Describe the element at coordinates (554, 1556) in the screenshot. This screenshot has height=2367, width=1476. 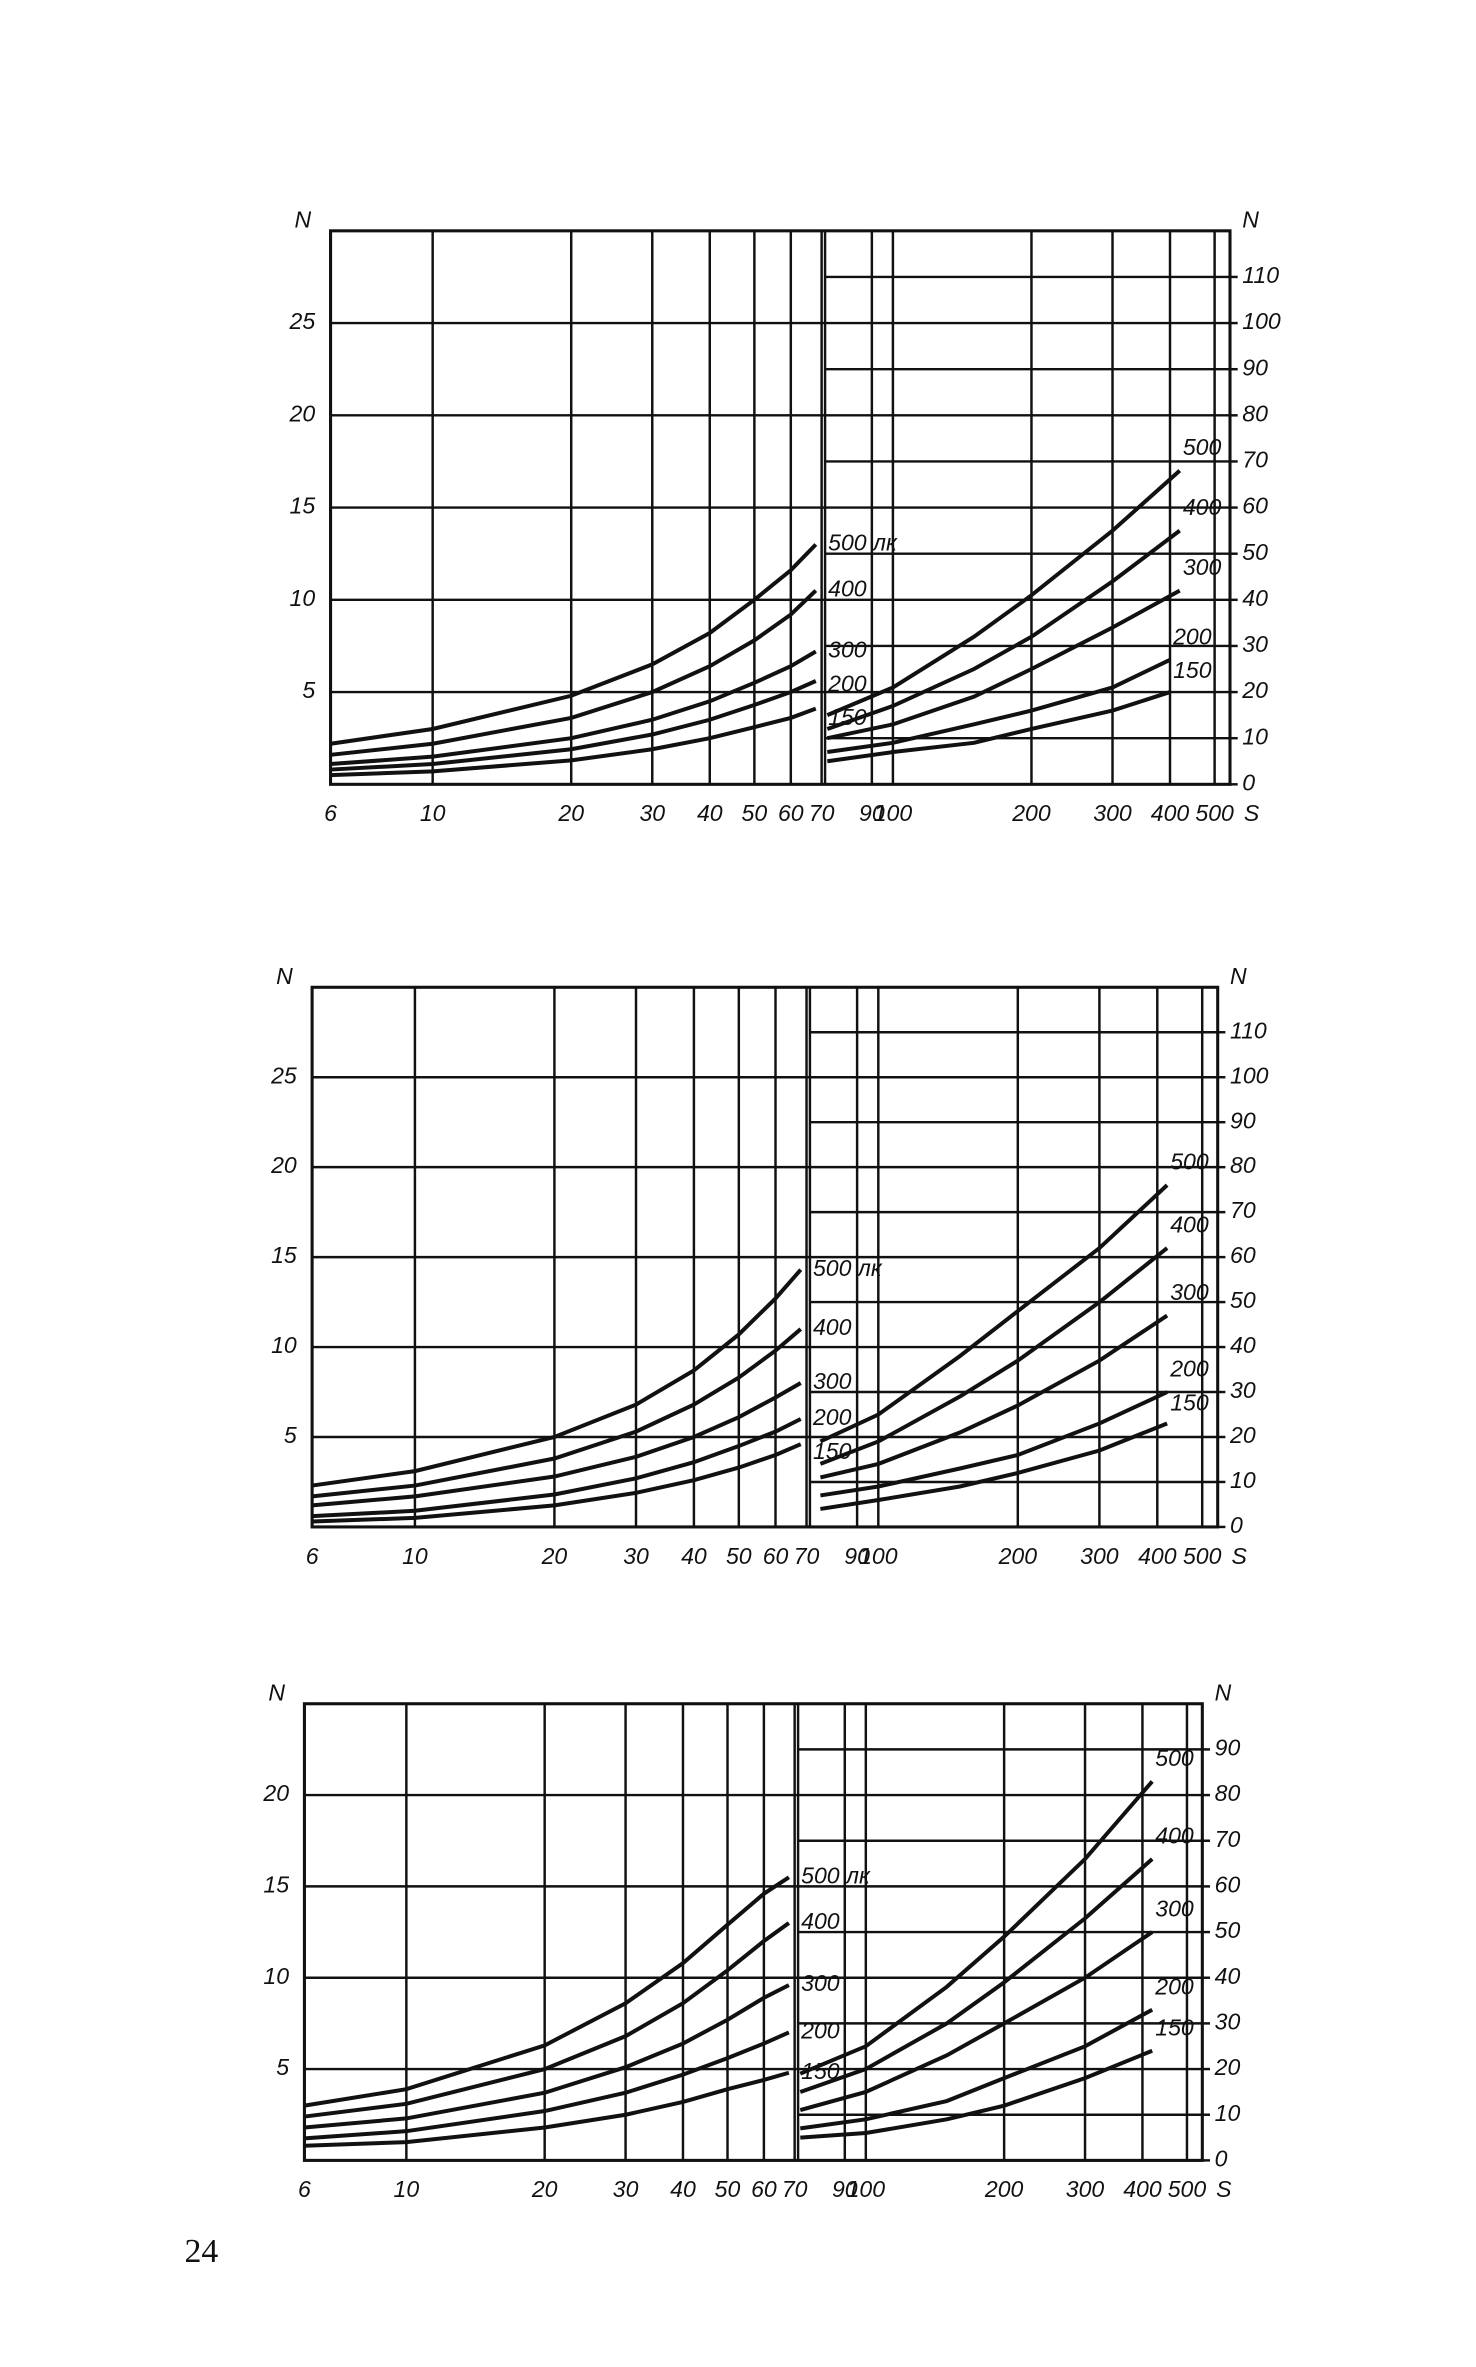
I see `x-tick-label: 20` at that location.